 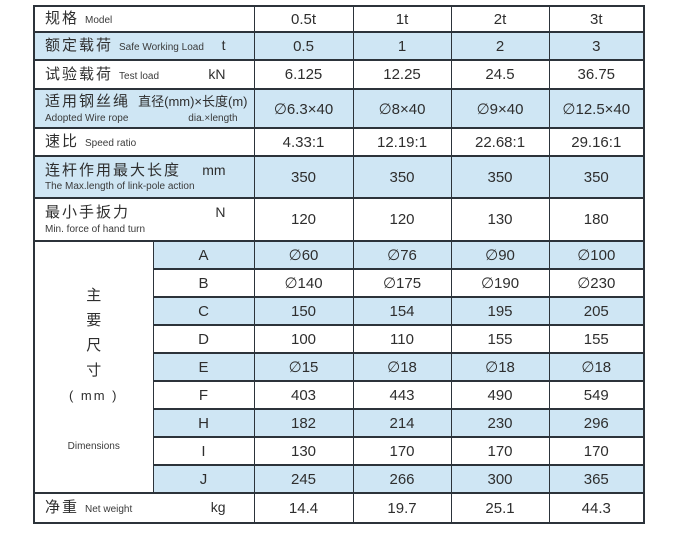 I want to click on spec-label: 最小手扳力 N Min. force of hand turn, so click(x=144, y=219).